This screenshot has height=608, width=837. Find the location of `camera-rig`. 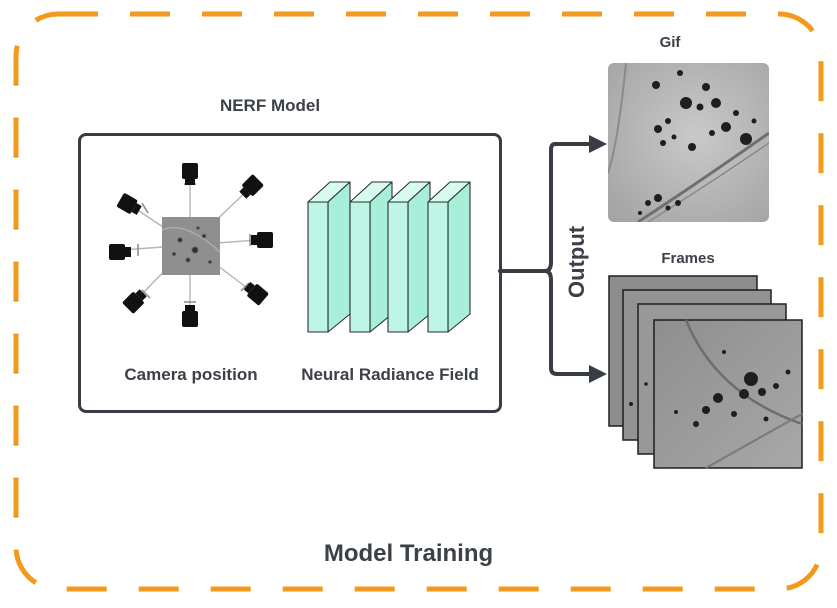

camera-rig is located at coordinates (191, 245).